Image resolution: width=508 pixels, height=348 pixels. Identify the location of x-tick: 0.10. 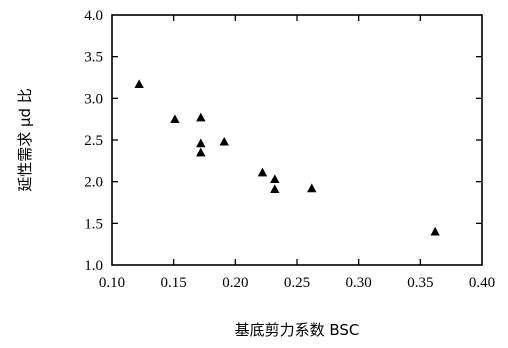
(112, 283).